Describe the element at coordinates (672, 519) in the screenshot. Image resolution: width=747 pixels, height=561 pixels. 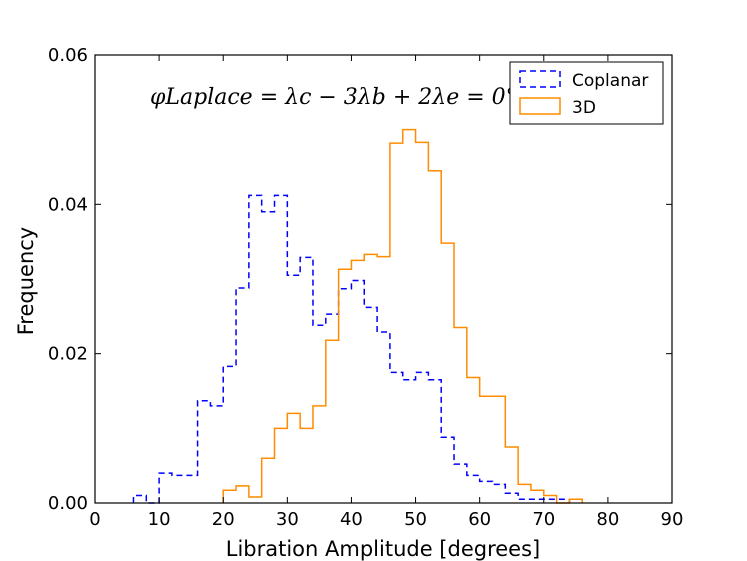
I see `x-tick-label: 90` at that location.